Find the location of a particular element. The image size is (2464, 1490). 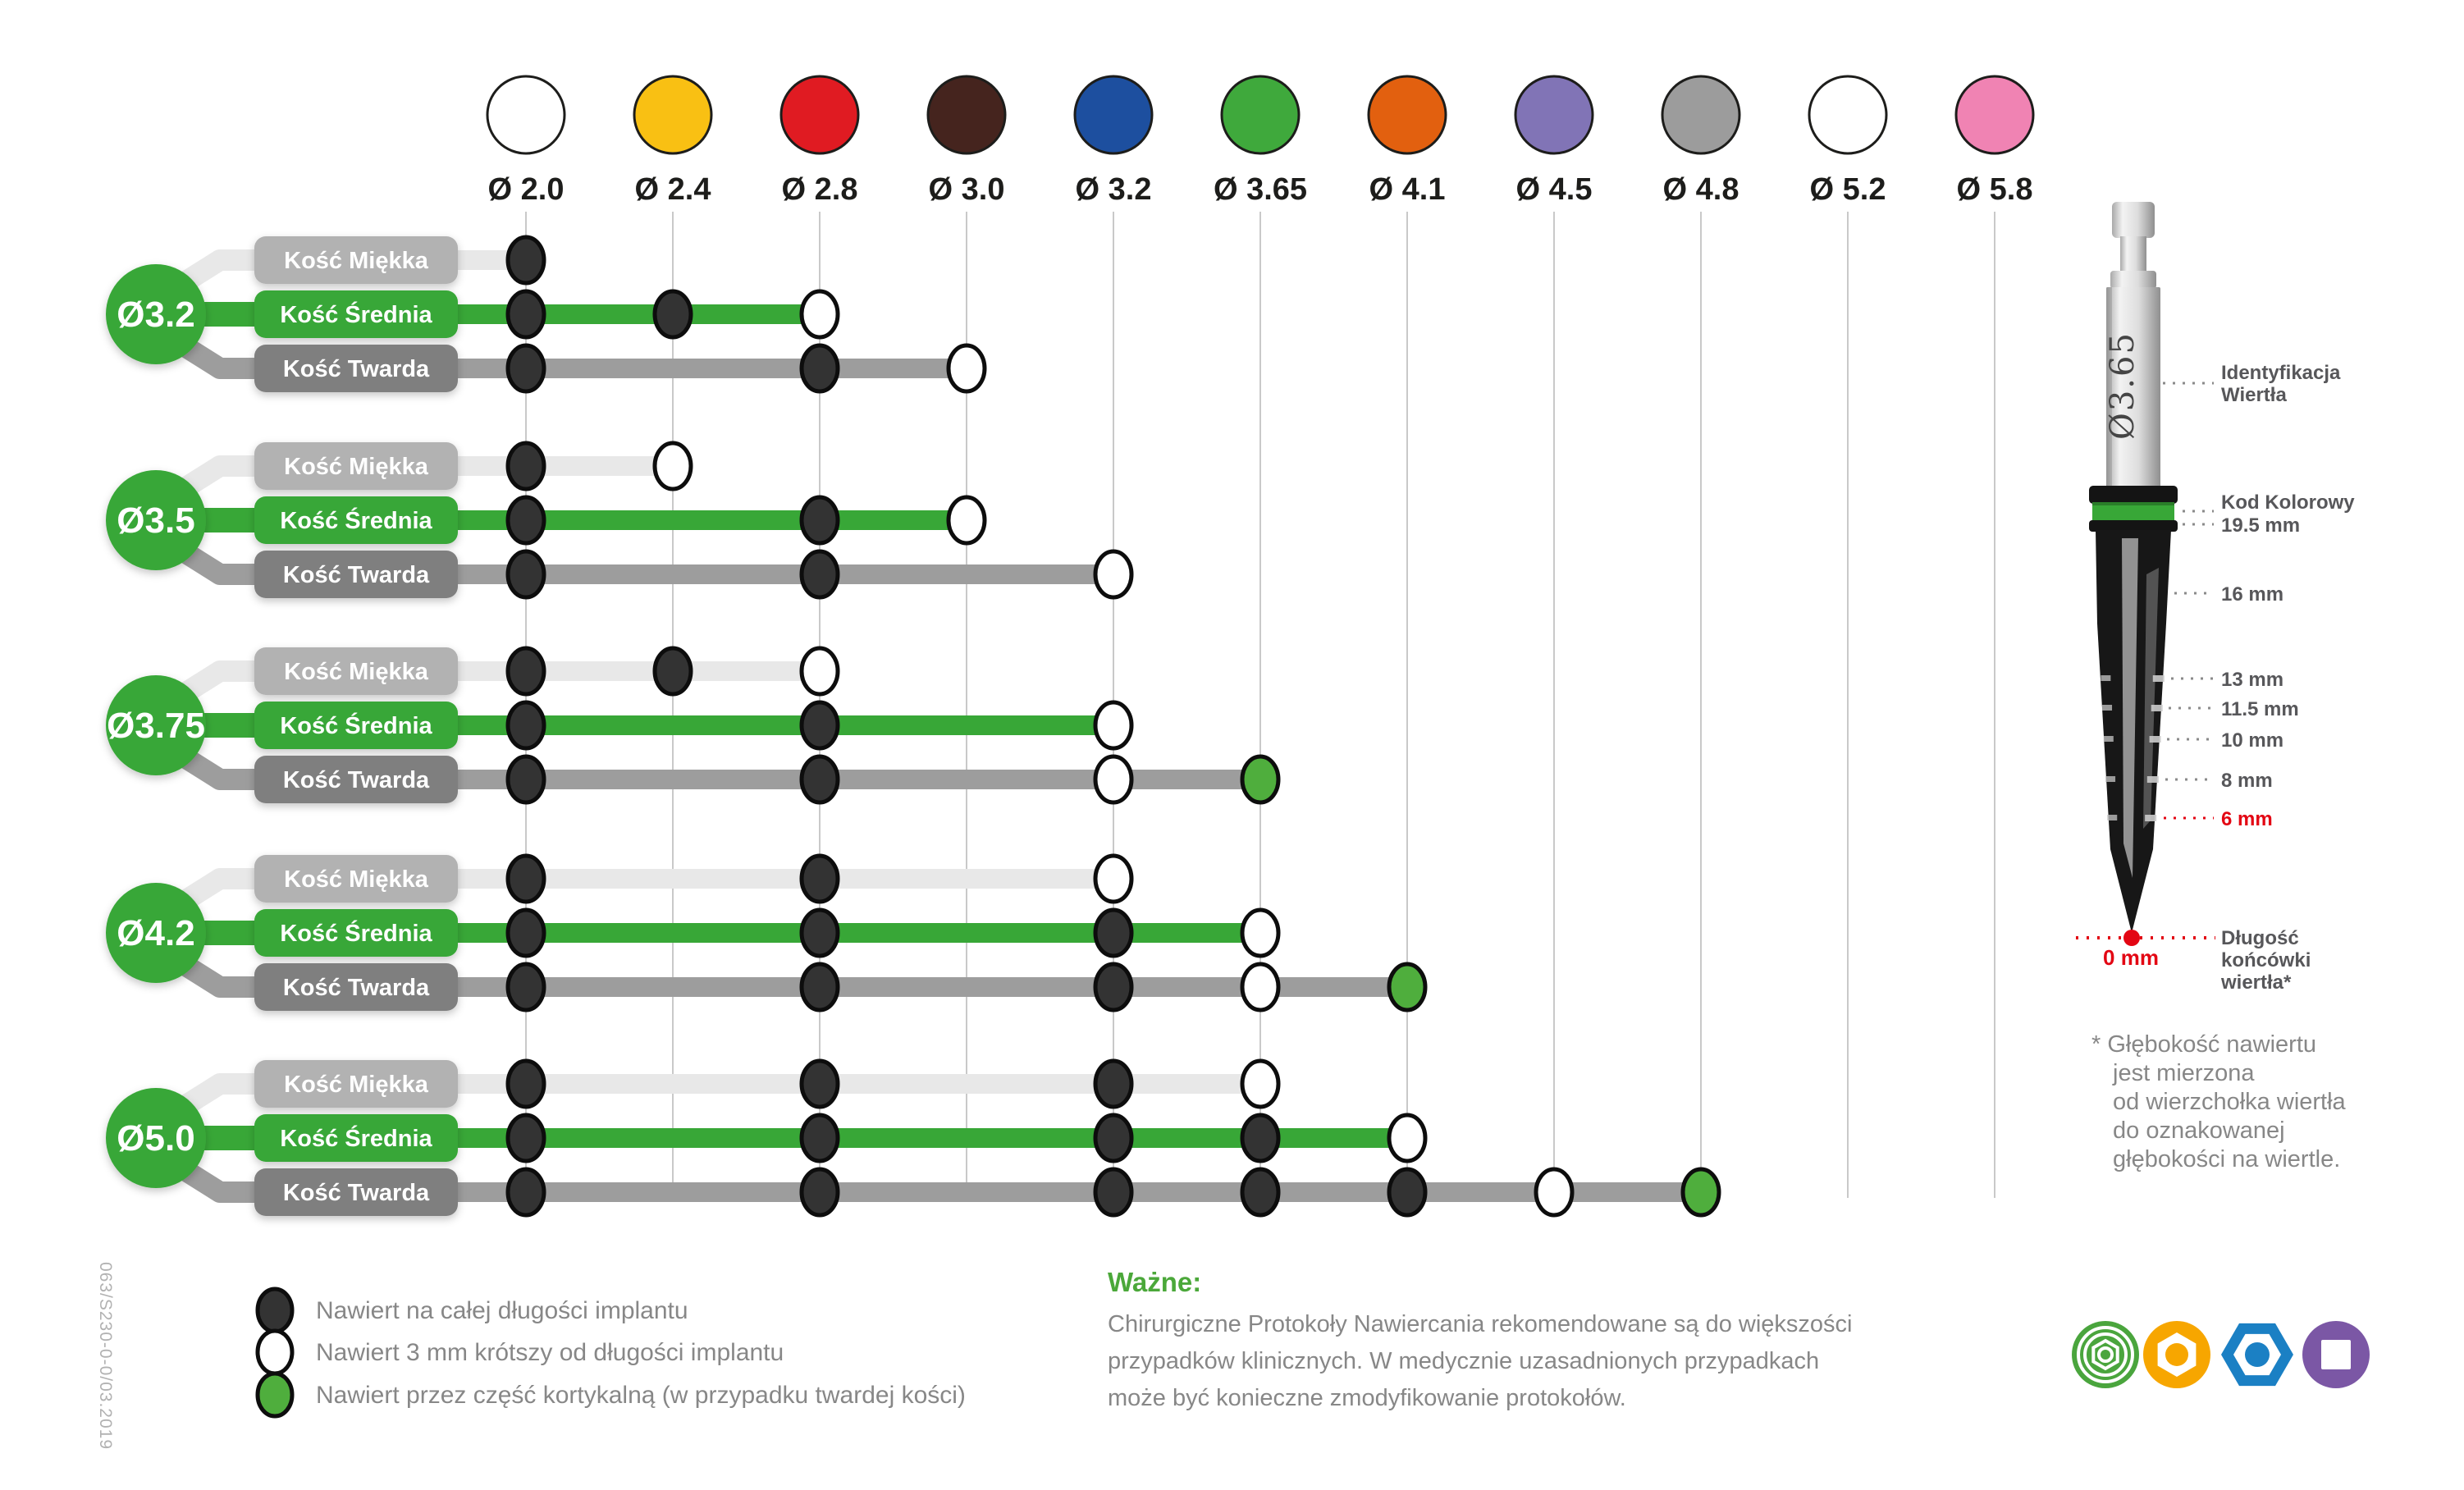

drill-color-circle-2.4 is located at coordinates (673, 115).